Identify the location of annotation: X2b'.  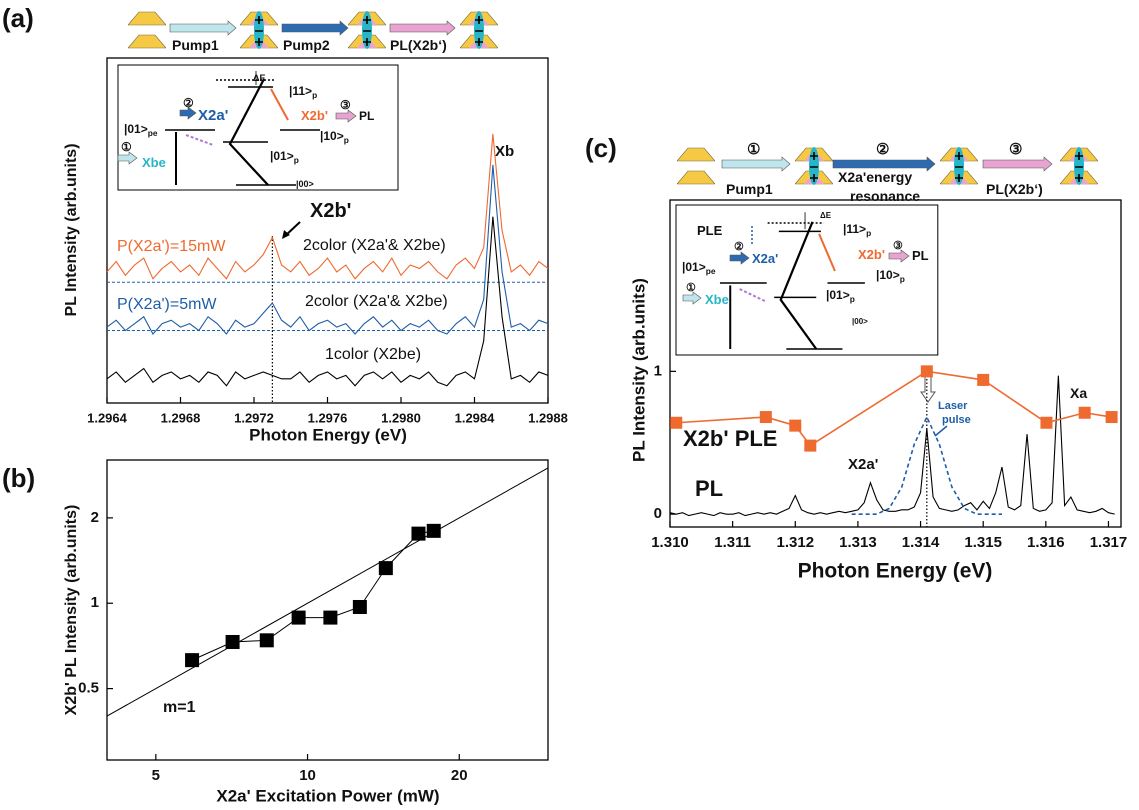
(330, 211).